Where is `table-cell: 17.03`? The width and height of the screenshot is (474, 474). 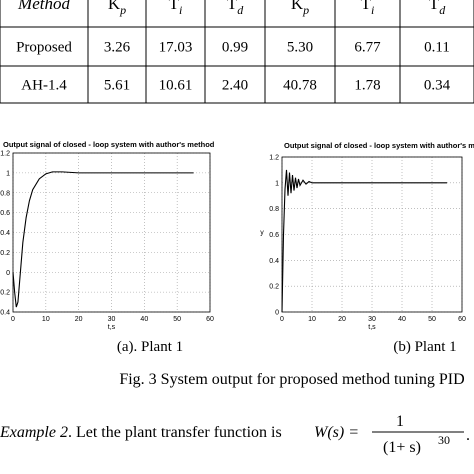 table-cell: 17.03 is located at coordinates (176, 48).